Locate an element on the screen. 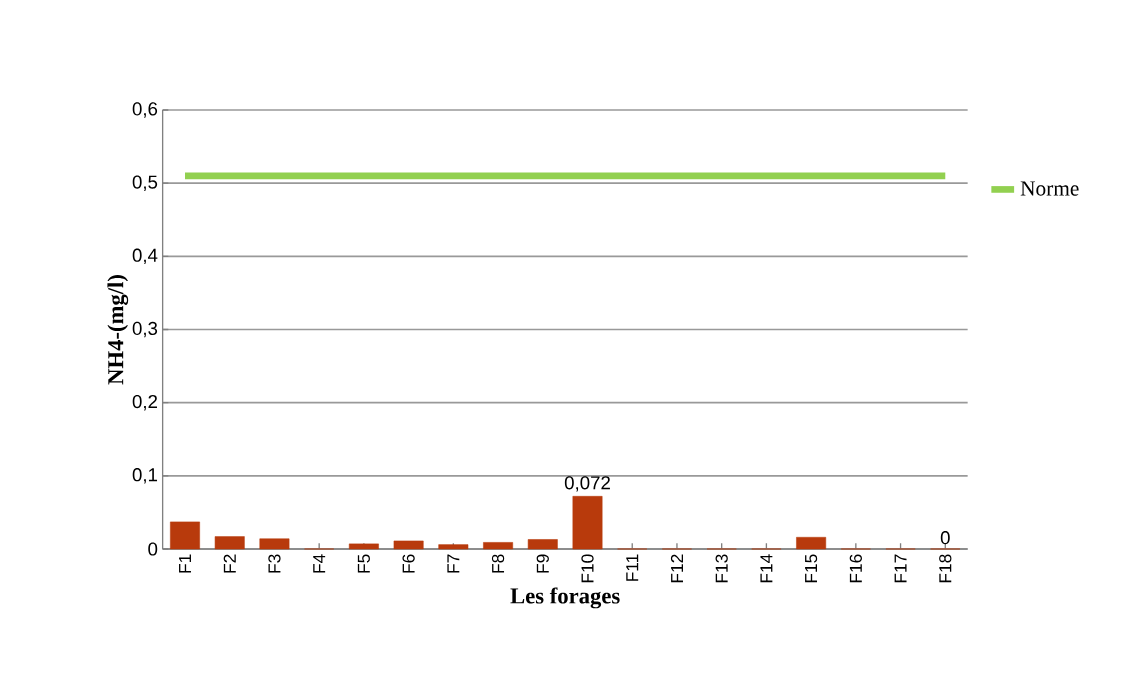  x-tick-label: F7 is located at coordinates (453, 563).